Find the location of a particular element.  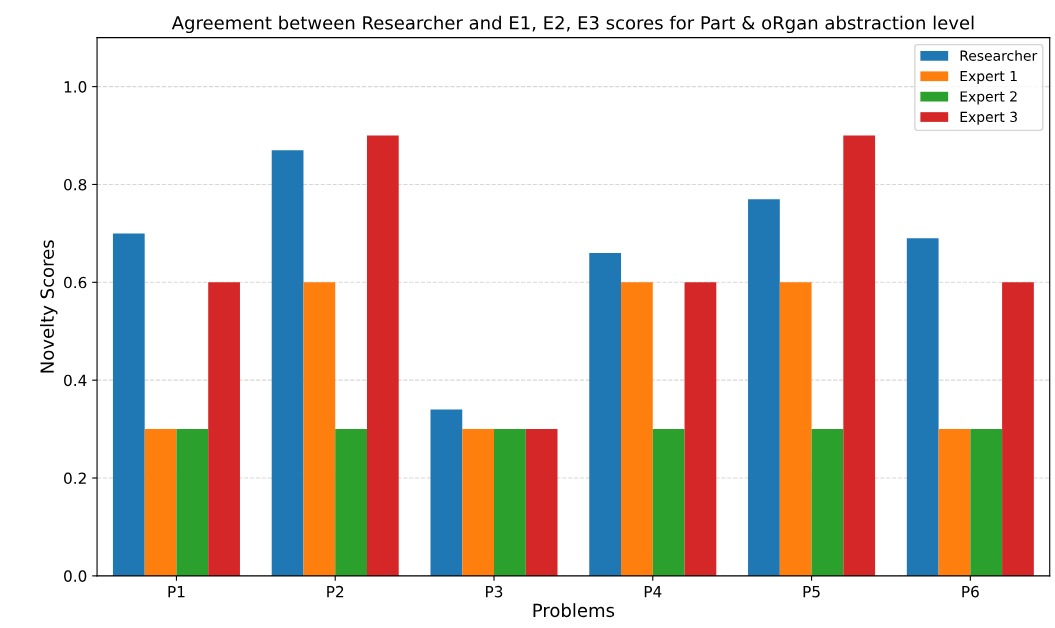

legend-label: Researcher is located at coordinates (999, 55).